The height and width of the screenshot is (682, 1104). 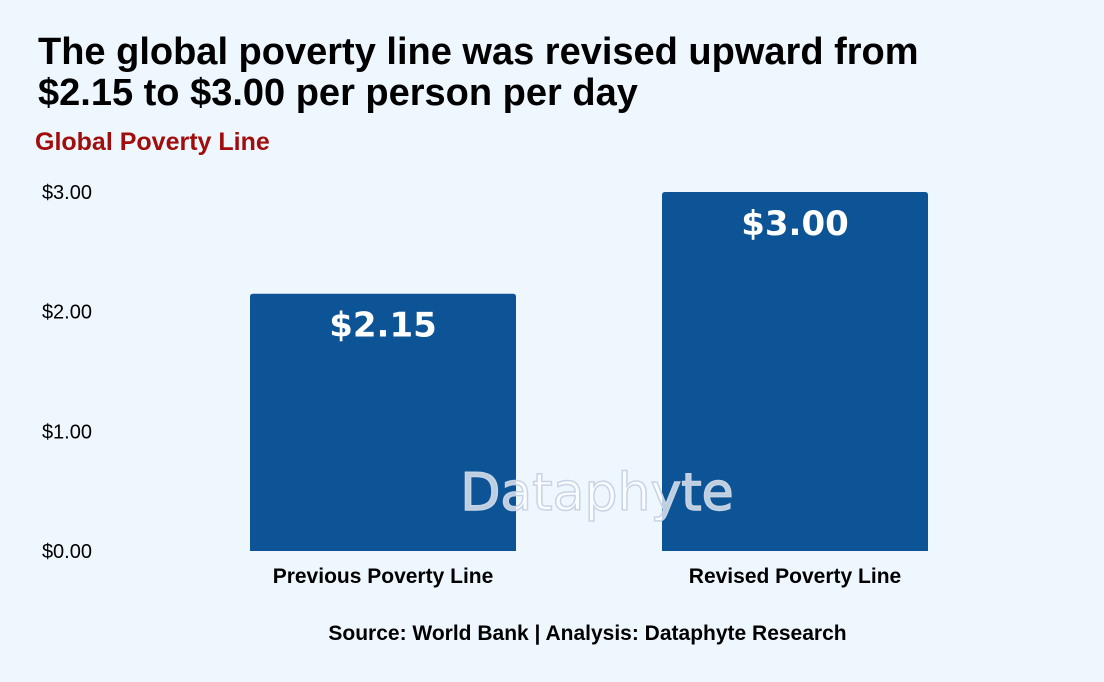 What do you see at coordinates (67, 432) in the screenshot?
I see `y-tick-label: $1.00` at bounding box center [67, 432].